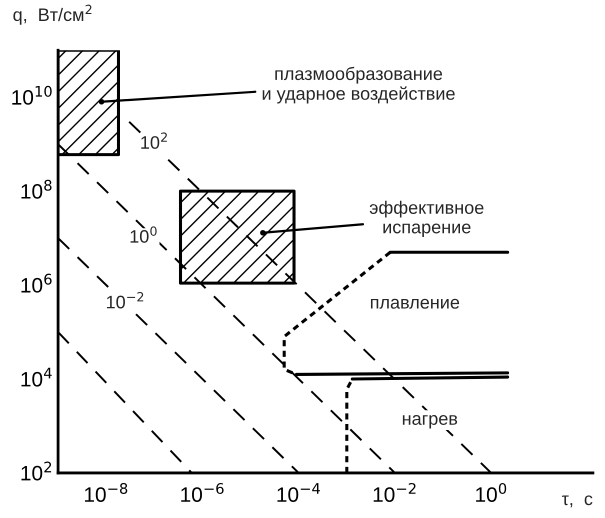  What do you see at coordinates (36, 189) in the screenshot?
I see `y-tick-label: 10$^{8}$` at bounding box center [36, 189].